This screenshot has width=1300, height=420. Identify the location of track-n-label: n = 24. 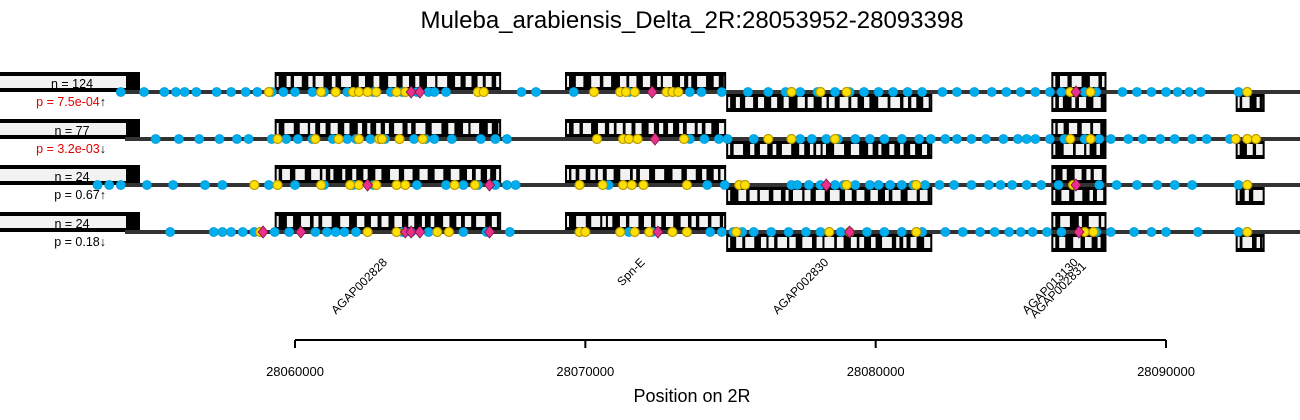
(71, 177).